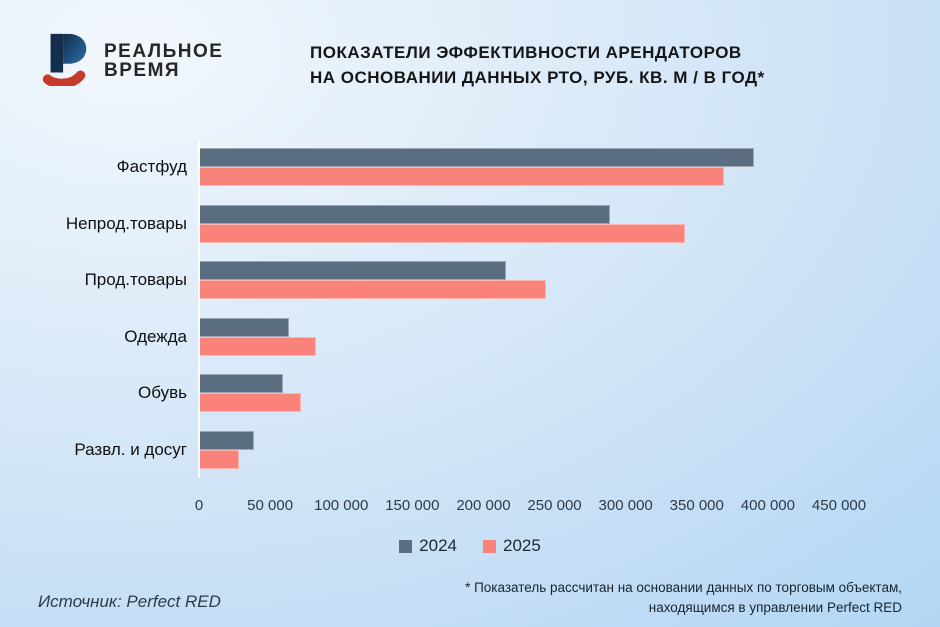  What do you see at coordinates (625, 505) in the screenshot?
I see `x-tick-label: 300 000` at bounding box center [625, 505].